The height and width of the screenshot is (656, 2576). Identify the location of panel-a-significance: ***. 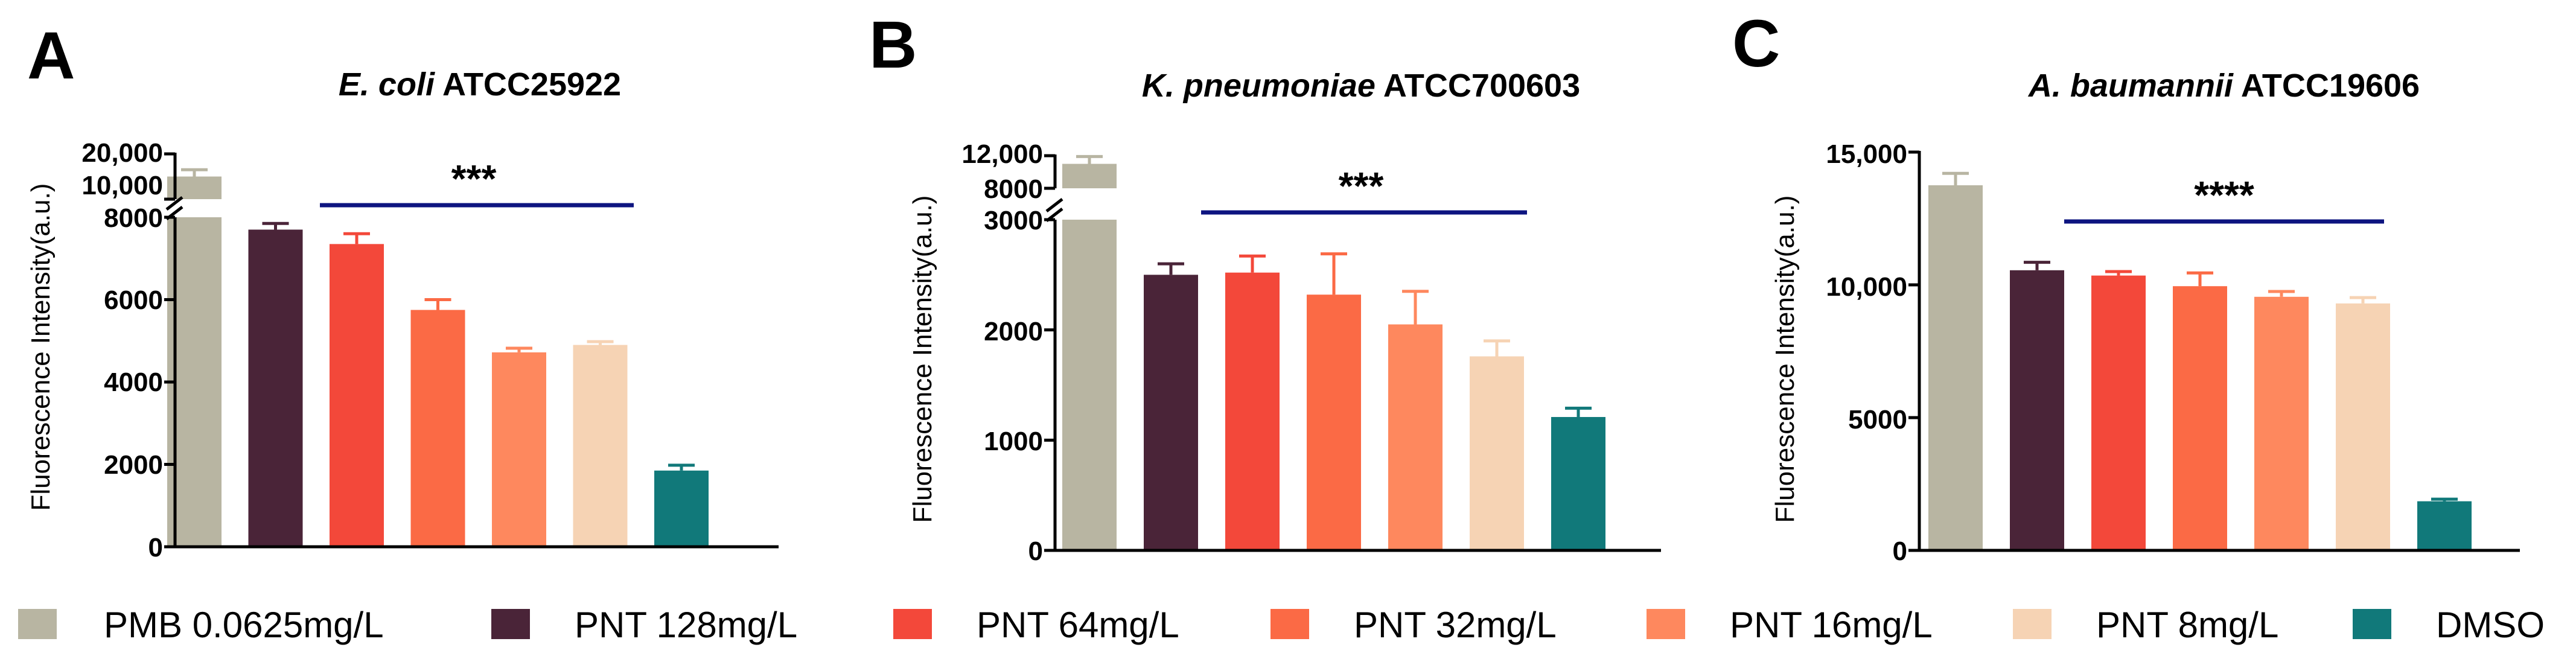
(474, 179).